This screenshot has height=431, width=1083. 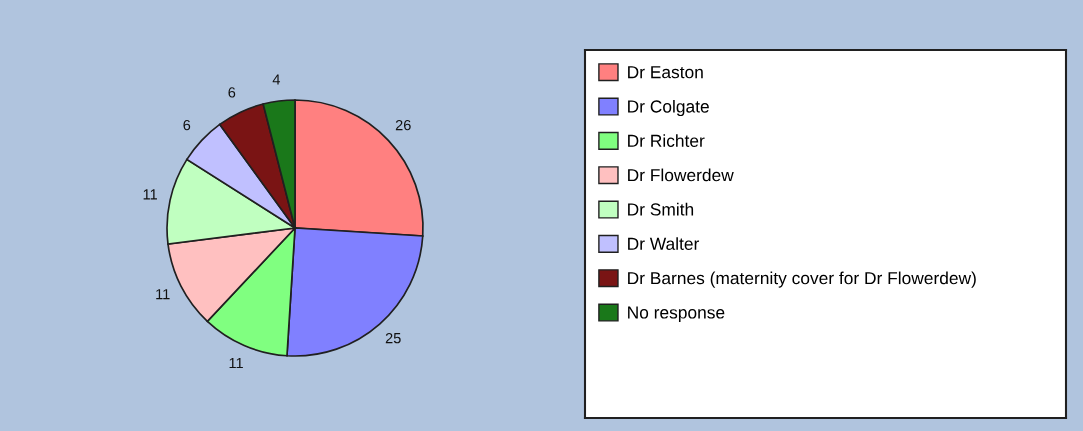 What do you see at coordinates (276, 79) in the screenshot?
I see `data-label: 4` at bounding box center [276, 79].